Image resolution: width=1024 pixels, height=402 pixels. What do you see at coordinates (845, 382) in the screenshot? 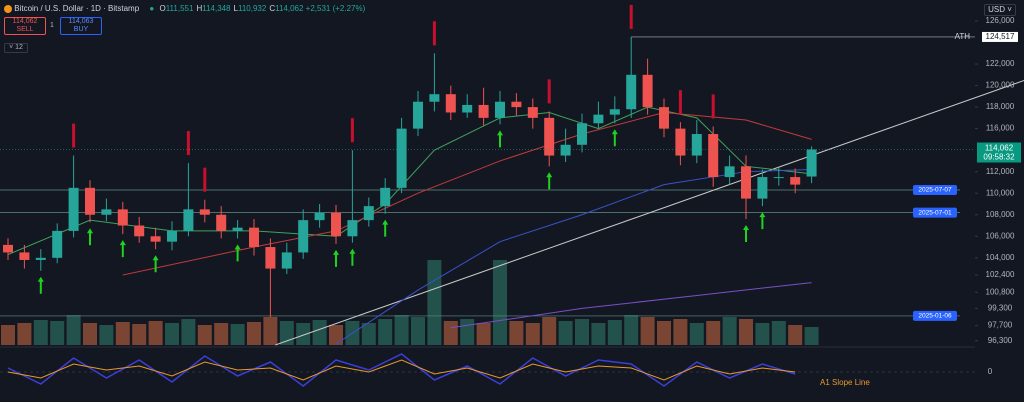
I see `osc-name: A1 Slope Line` at bounding box center [845, 382].